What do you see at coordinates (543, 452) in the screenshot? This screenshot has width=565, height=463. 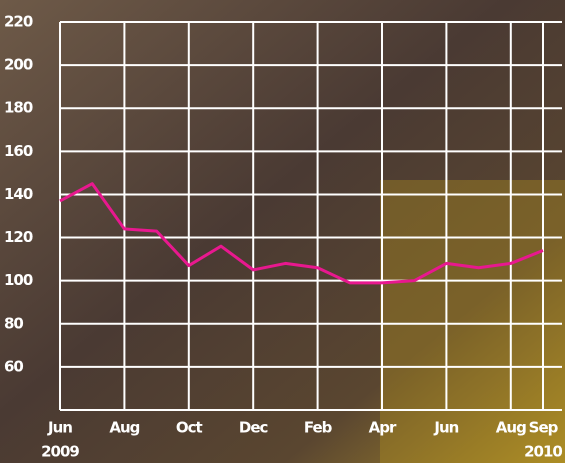 I see `x-year-label: 2010` at bounding box center [543, 452].